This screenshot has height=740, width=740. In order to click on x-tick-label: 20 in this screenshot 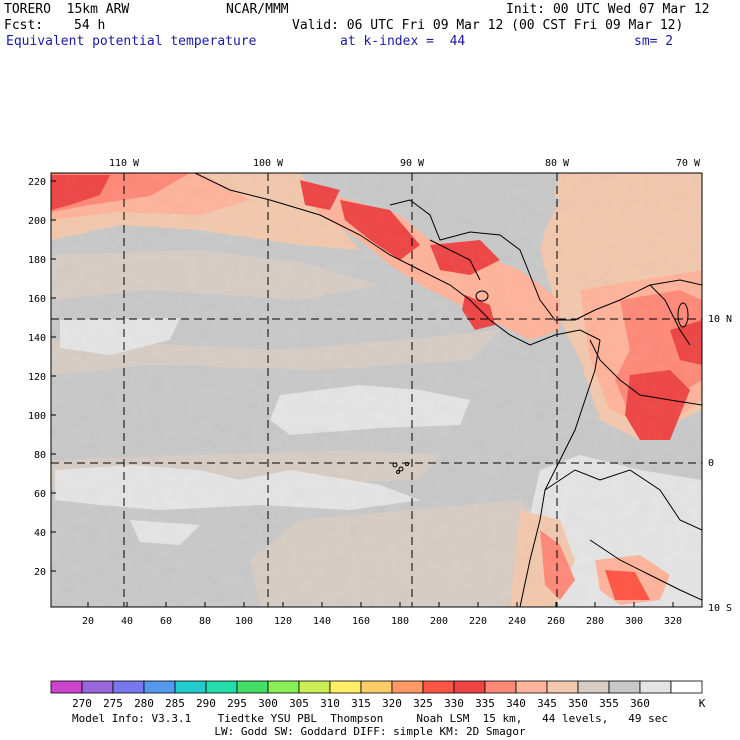, I will do `click(88, 621)`.